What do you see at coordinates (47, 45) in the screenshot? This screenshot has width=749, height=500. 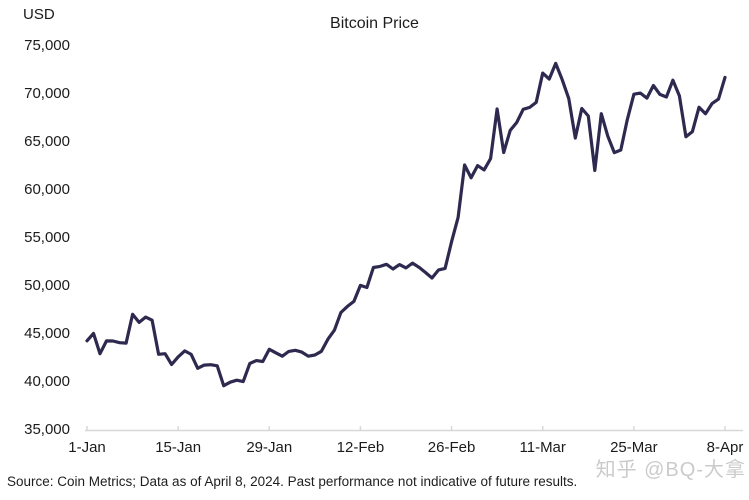 I see `y-tick-label: 75,000` at bounding box center [47, 45].